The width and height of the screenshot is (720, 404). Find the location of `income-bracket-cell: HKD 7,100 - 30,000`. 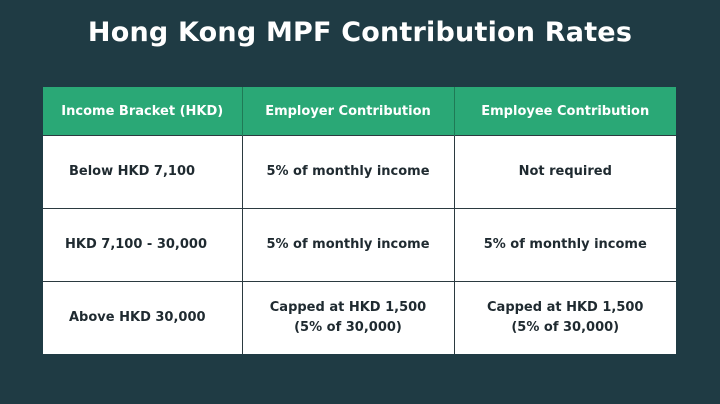

income-bracket-cell: HKD 7,100 - 30,000 is located at coordinates (143, 245).